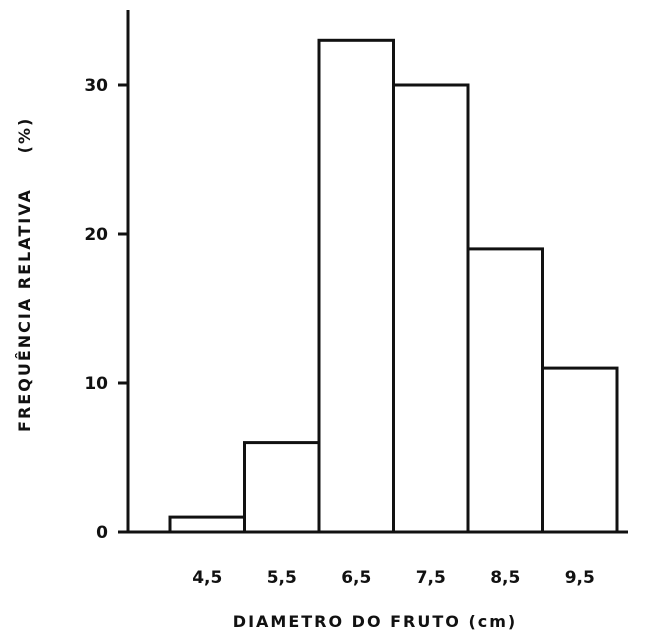  What do you see at coordinates (375, 621) in the screenshot?
I see `x-axis-title: DIAMETRO DO FRUTO (cm)` at bounding box center [375, 621].